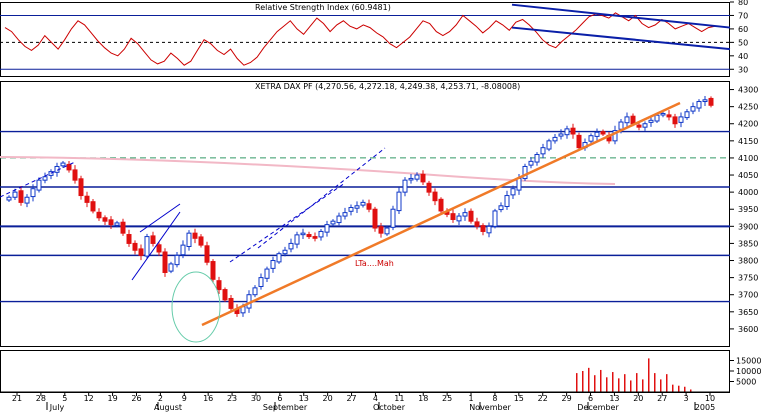  Describe the element at coordinates (748, 371) in the screenshot. I see `volume-tick-label: 10000` at that location.